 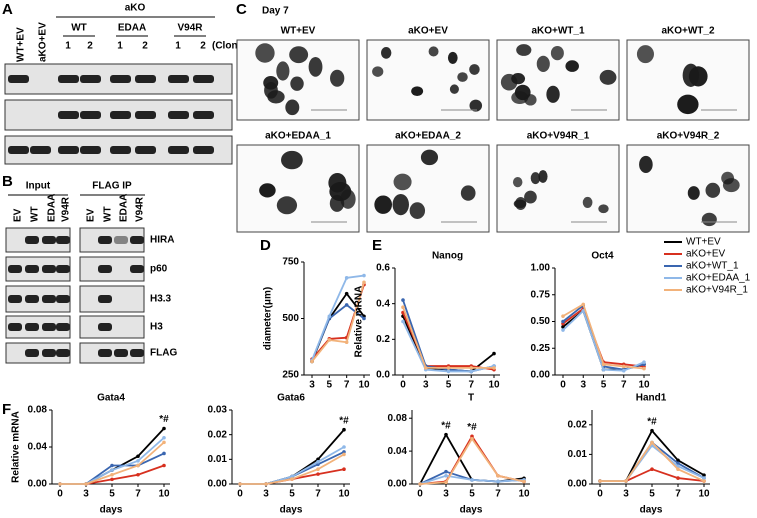 What do you see at coordinates (712, 266) in the screenshot?
I see `legend-label: aKO+WT_1` at bounding box center [712, 266].